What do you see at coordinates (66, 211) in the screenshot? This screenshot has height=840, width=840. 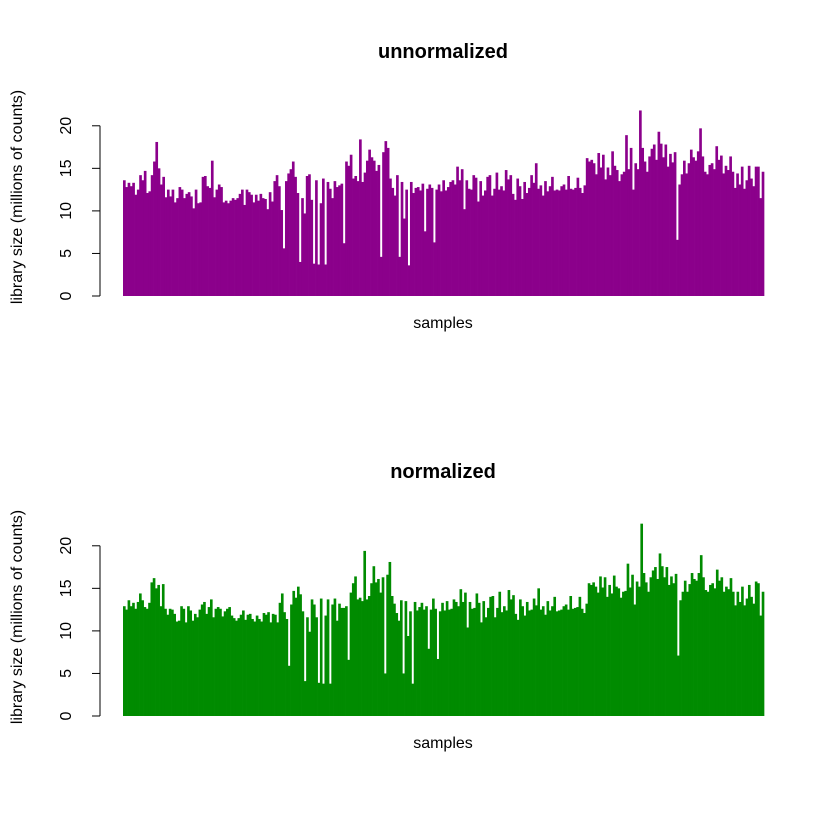 I see `y-tick-label: 10` at bounding box center [66, 211].